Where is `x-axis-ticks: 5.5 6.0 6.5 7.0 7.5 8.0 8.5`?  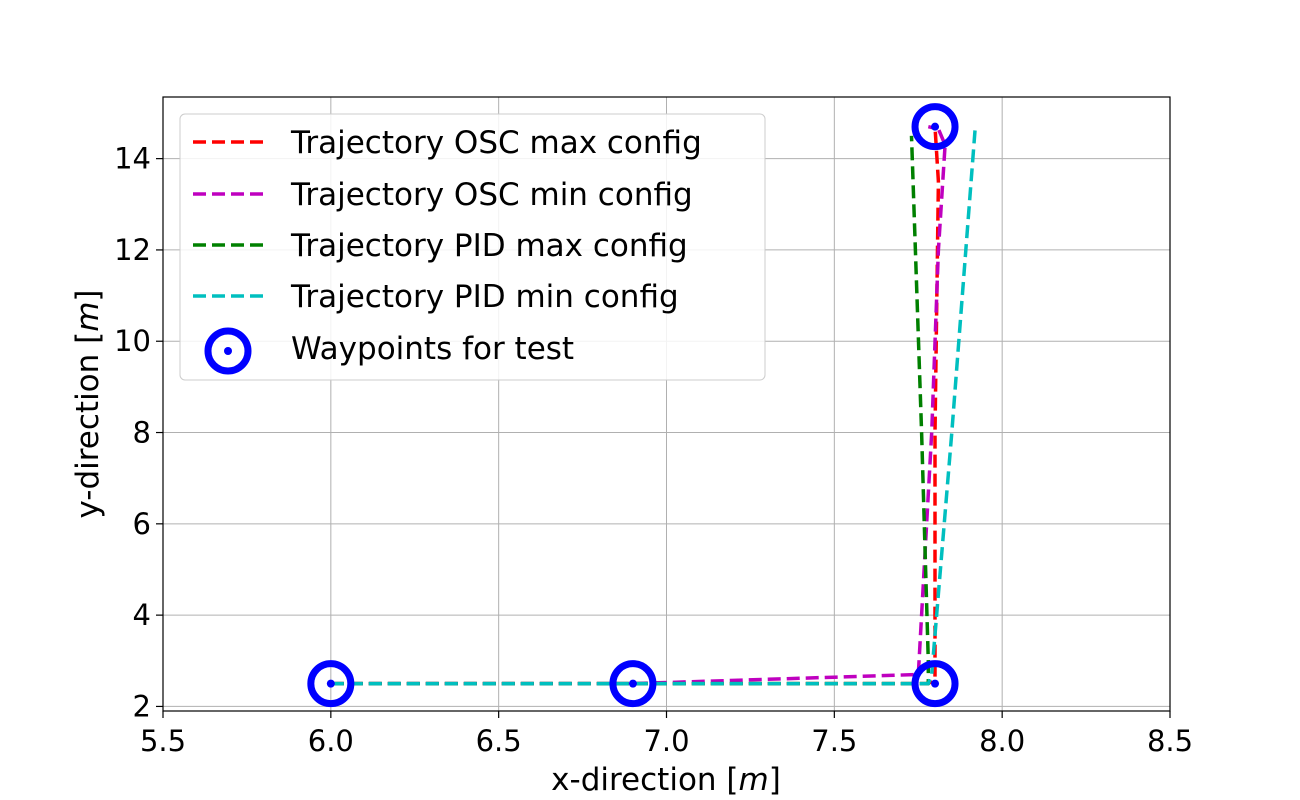 x-axis-ticks: 5.5 6.0 6.5 7.0 7.5 8.0 8.5 is located at coordinates (666, 734).